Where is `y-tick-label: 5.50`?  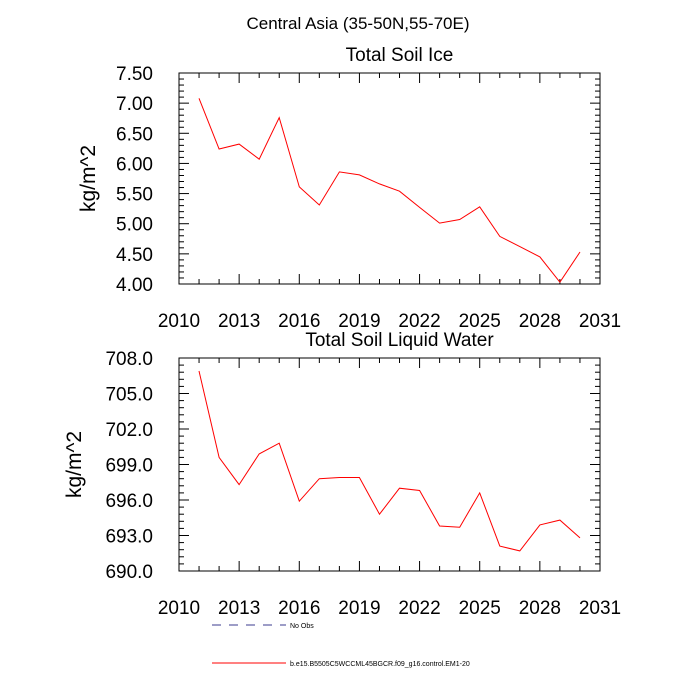
y-tick-label: 5.50 is located at coordinates (134, 195).